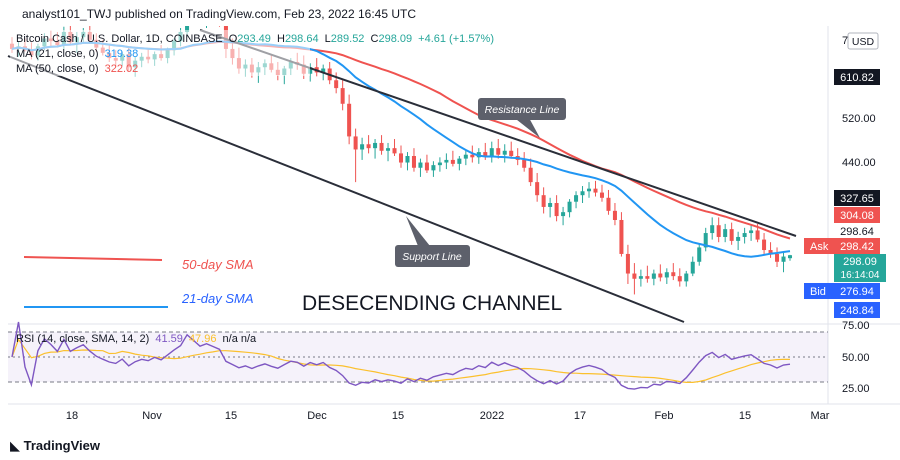  I want to click on price-label-d-box, so click(857, 310).